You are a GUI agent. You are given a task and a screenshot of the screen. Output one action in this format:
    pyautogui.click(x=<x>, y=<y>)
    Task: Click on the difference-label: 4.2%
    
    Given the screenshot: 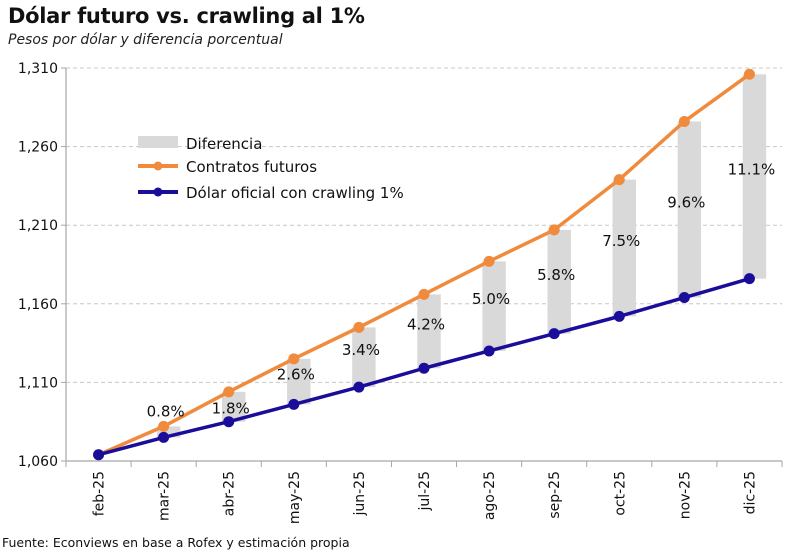 What is the action you would take?
    pyautogui.click(x=426, y=324)
    